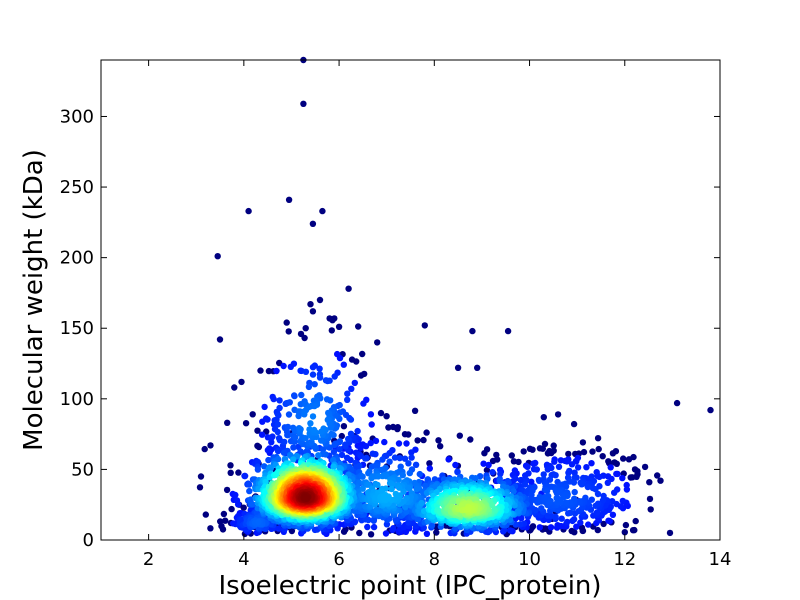 The image size is (800, 600). Describe the element at coordinates (82, 469) in the screenshot. I see `y-tick-label: 50` at that location.